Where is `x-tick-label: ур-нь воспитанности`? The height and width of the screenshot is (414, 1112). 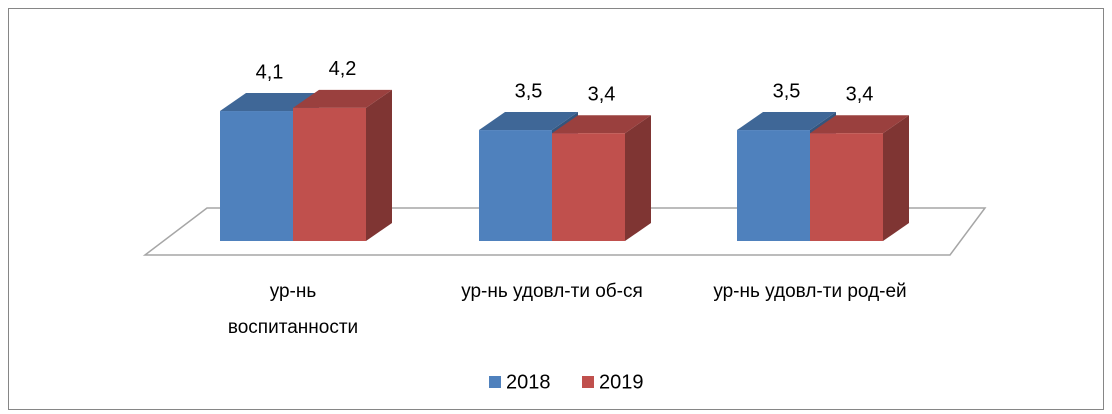 x-tick-label: ур-нь воспитанности is located at coordinates (293, 309).